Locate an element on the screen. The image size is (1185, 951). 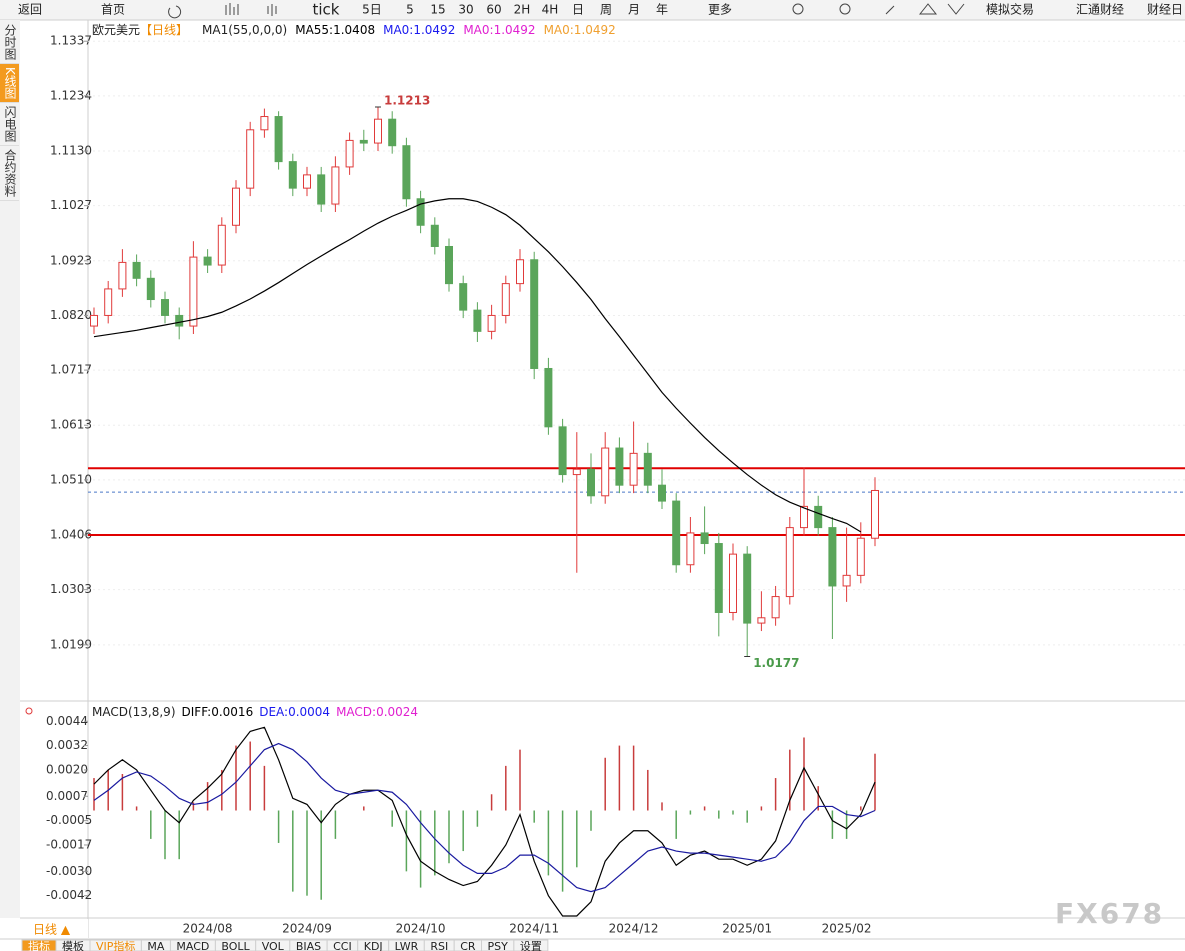
x-tick-label: 2024/09 is located at coordinates (307, 929).